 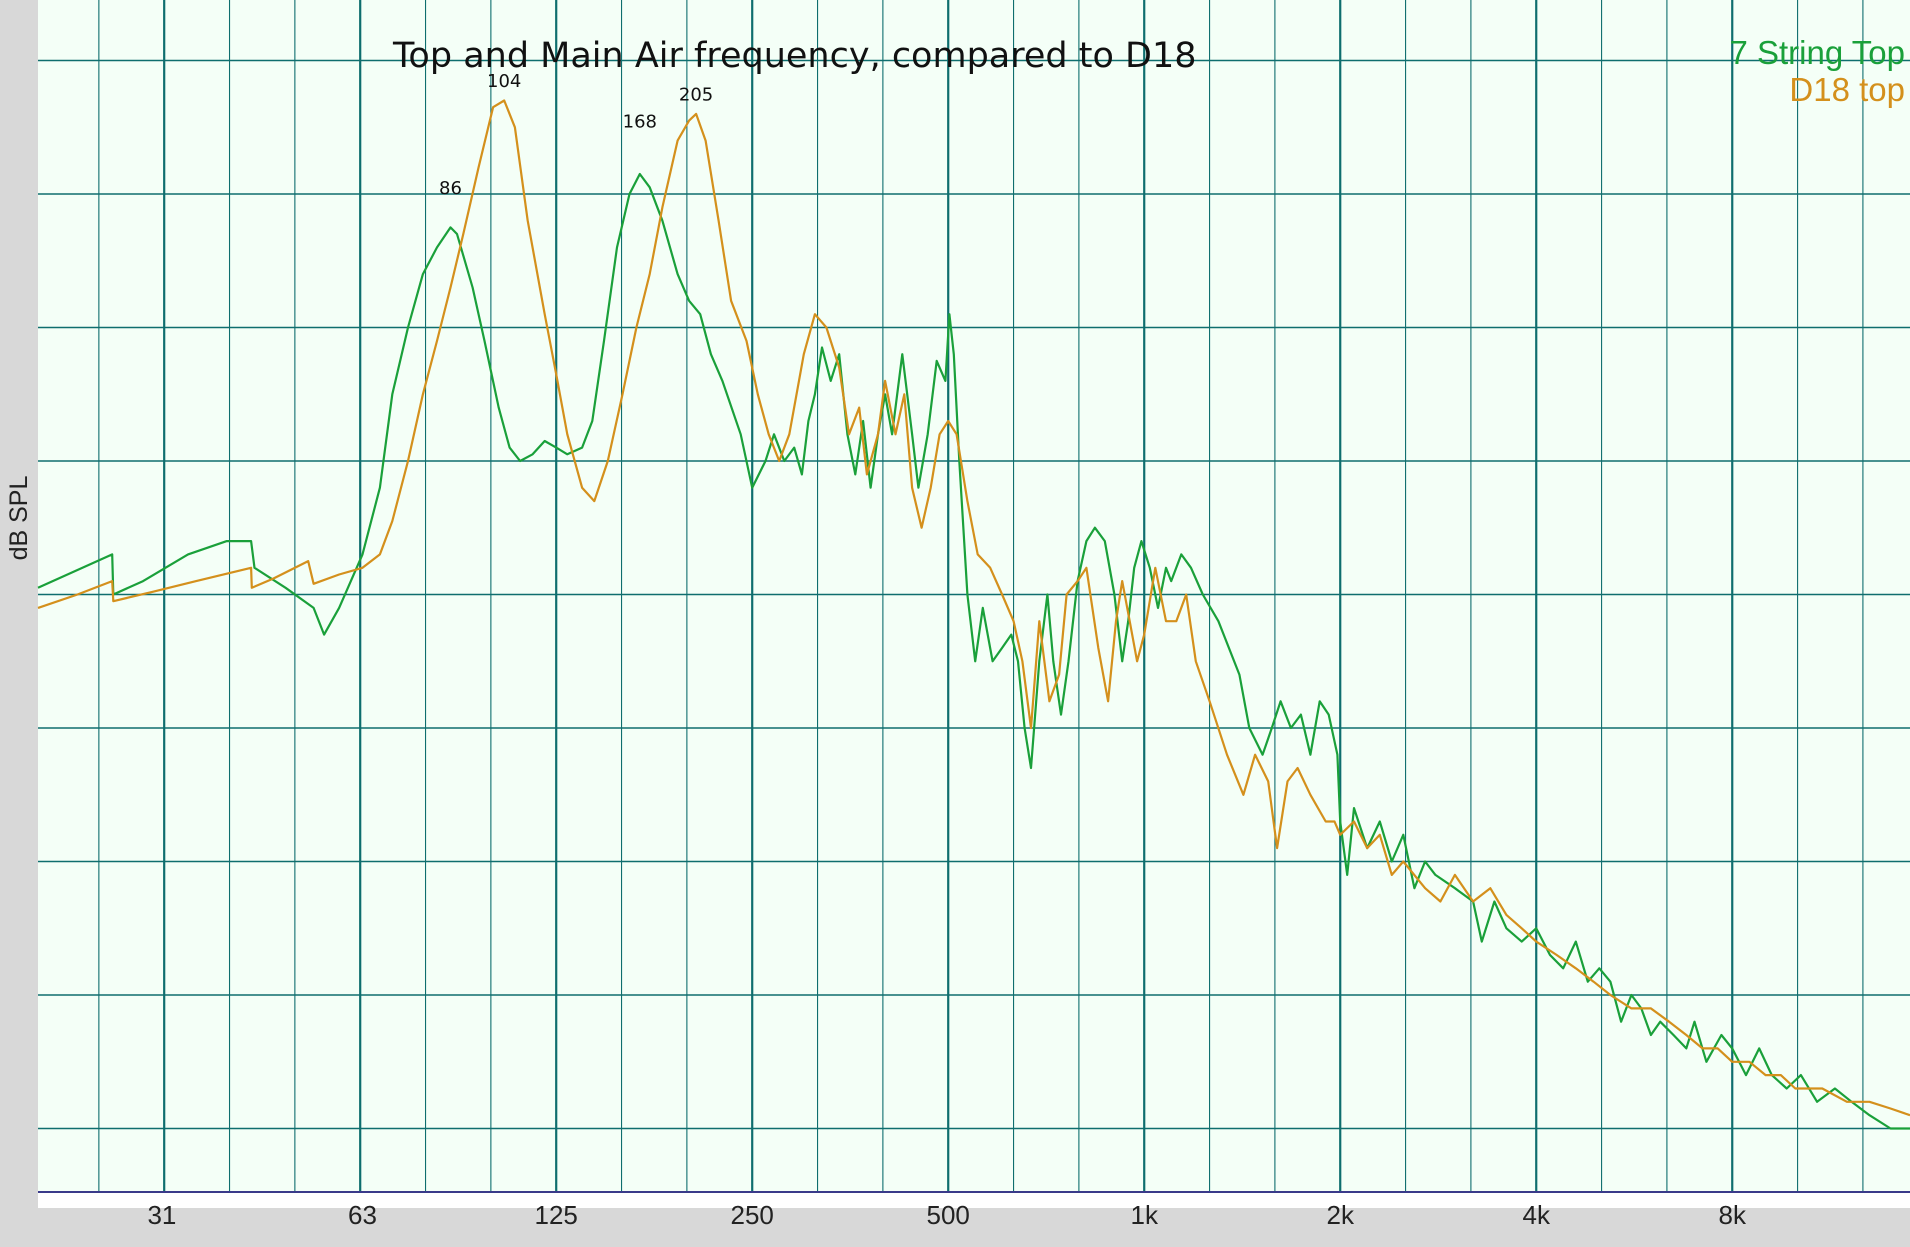 I want to click on peak-label: 205, so click(x=696, y=95).